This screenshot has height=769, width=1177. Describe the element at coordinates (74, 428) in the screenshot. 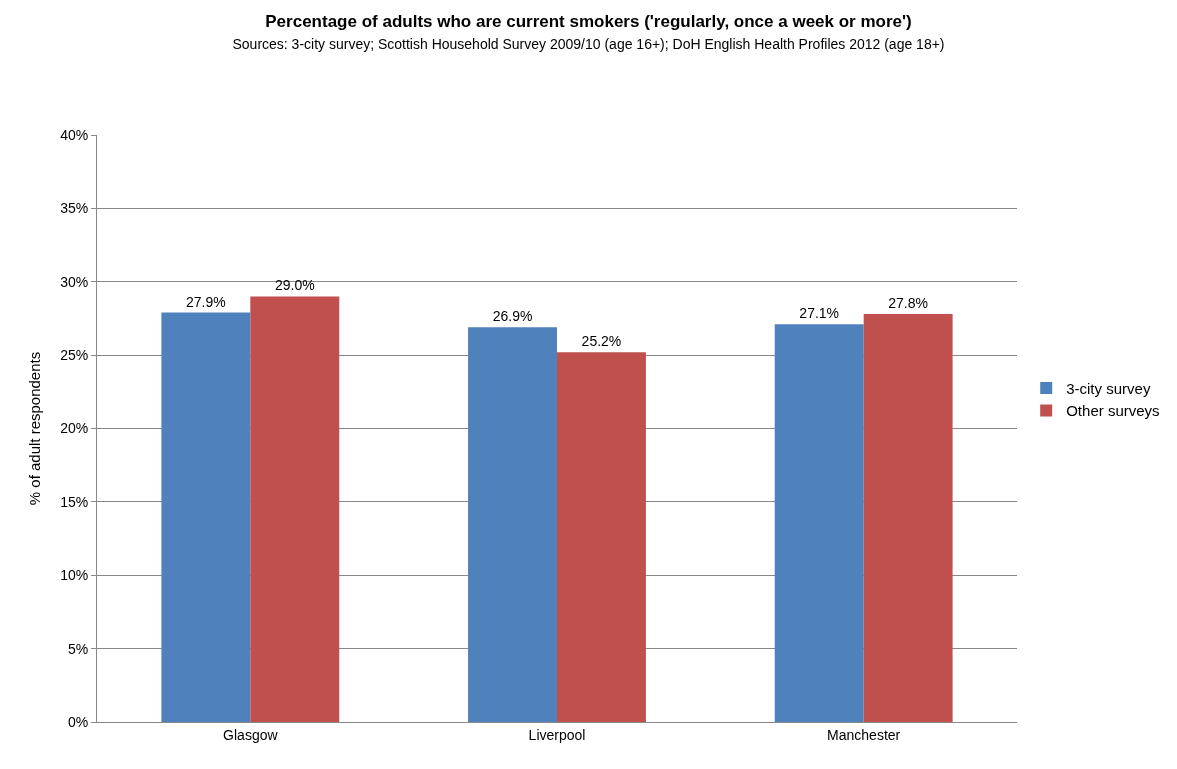

I see `y-tick-label: 20%` at that location.